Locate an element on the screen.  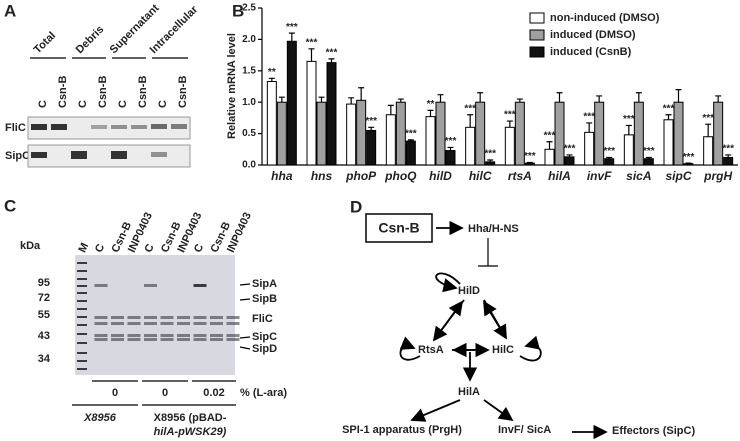
legend-label: induced (DMSO) is located at coordinates (593, 35).